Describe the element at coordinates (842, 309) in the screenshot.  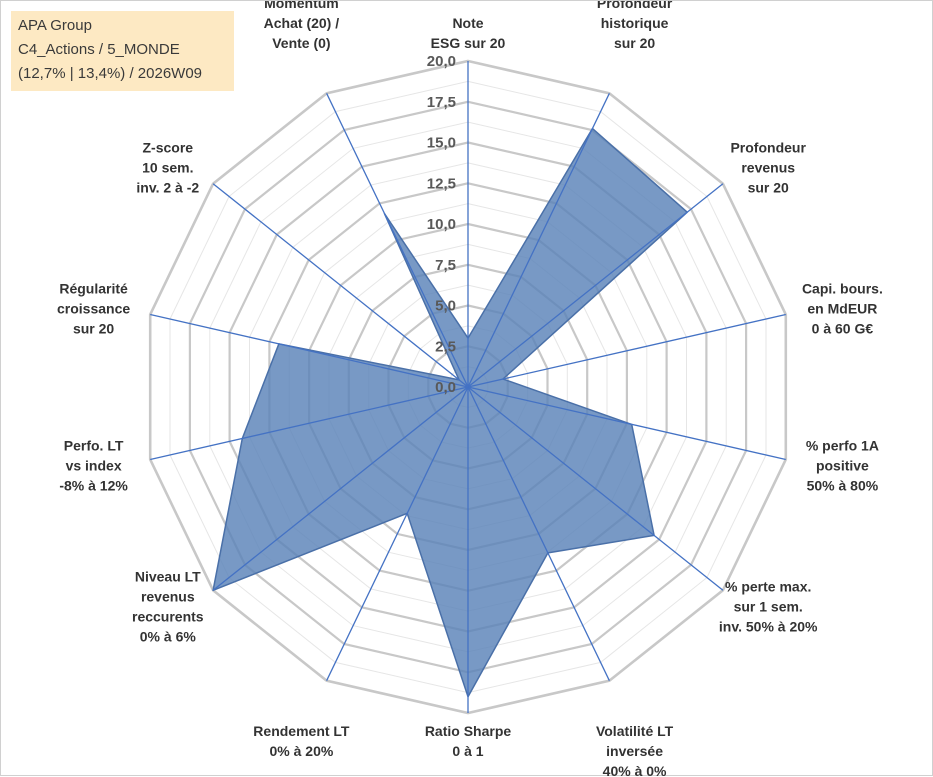
I see `axis-label: Capi. bours. en MdEUR 0 à 60 G€` at that location.